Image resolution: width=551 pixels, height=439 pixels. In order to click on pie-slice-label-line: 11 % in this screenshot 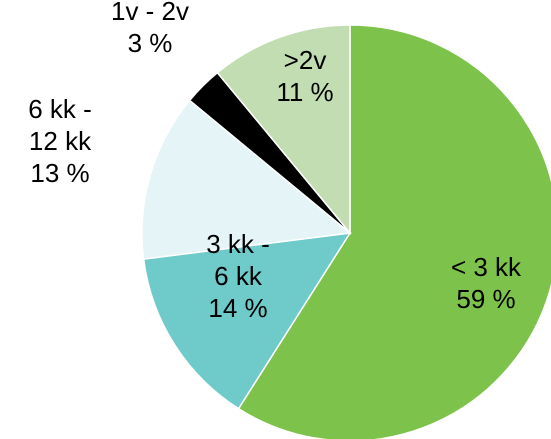, I will do `click(304, 92)`.